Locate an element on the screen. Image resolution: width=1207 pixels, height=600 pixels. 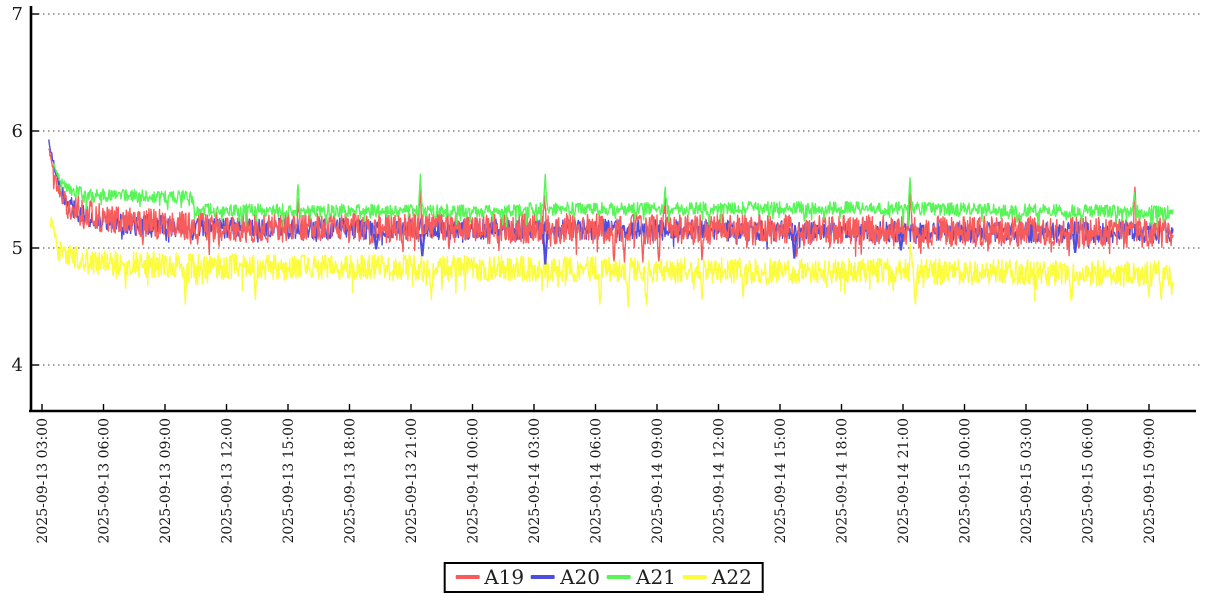
svg-text: 2025-09-14 12:00 is located at coordinates (720, 481).